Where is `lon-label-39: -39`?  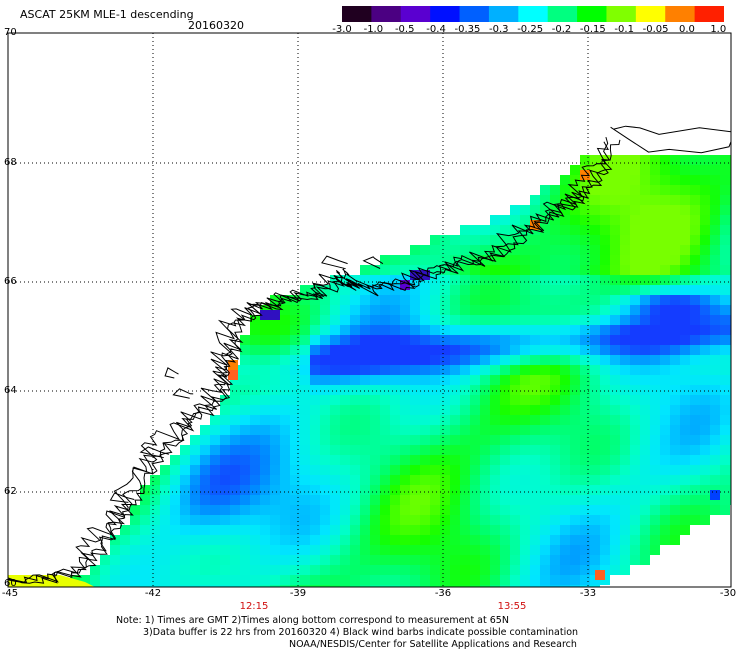
lon-label-39: -39 is located at coordinates (298, 593).